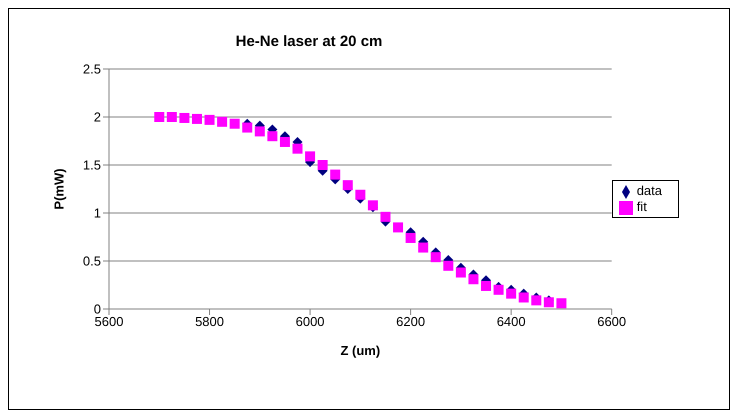 This screenshot has width=736, height=415. I want to click on x-tick-label: 6600, so click(611, 322).